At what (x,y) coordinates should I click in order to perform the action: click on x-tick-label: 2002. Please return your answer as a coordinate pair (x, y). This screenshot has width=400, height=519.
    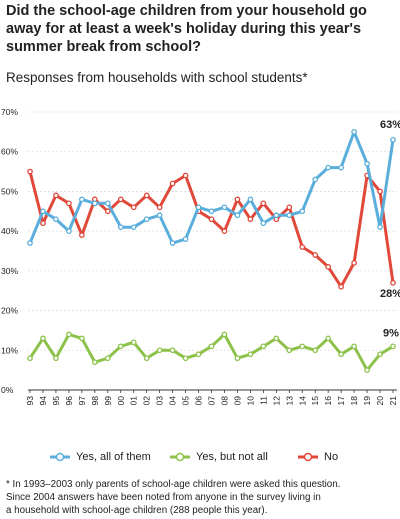
    Looking at the image, I should click on (147, 400).